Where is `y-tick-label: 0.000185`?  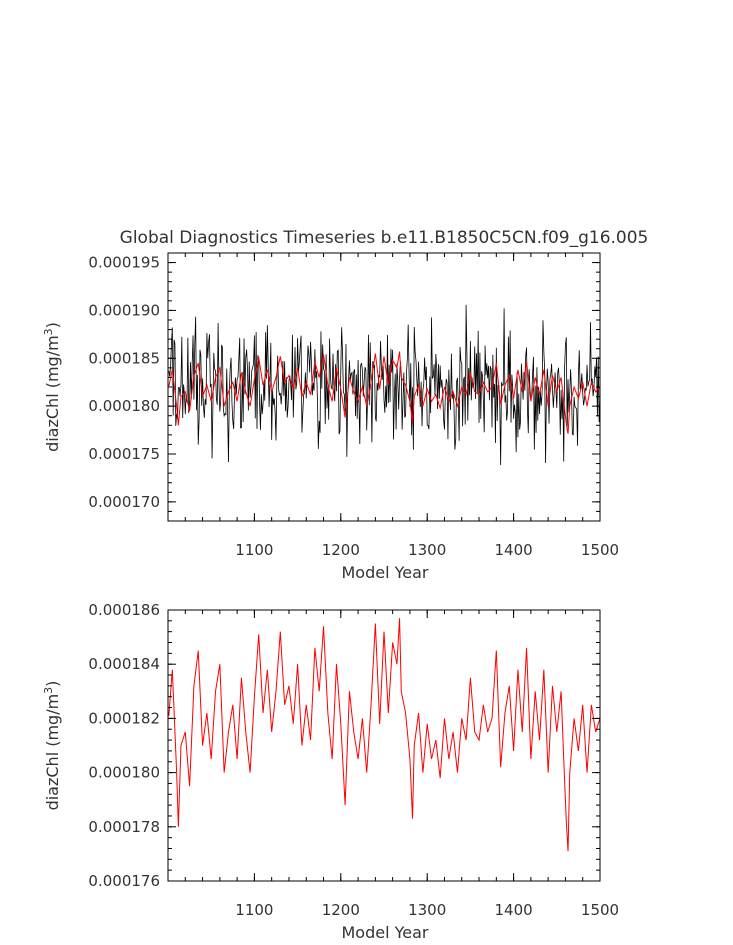
y-tick-label: 0.000185 is located at coordinates (124, 358).